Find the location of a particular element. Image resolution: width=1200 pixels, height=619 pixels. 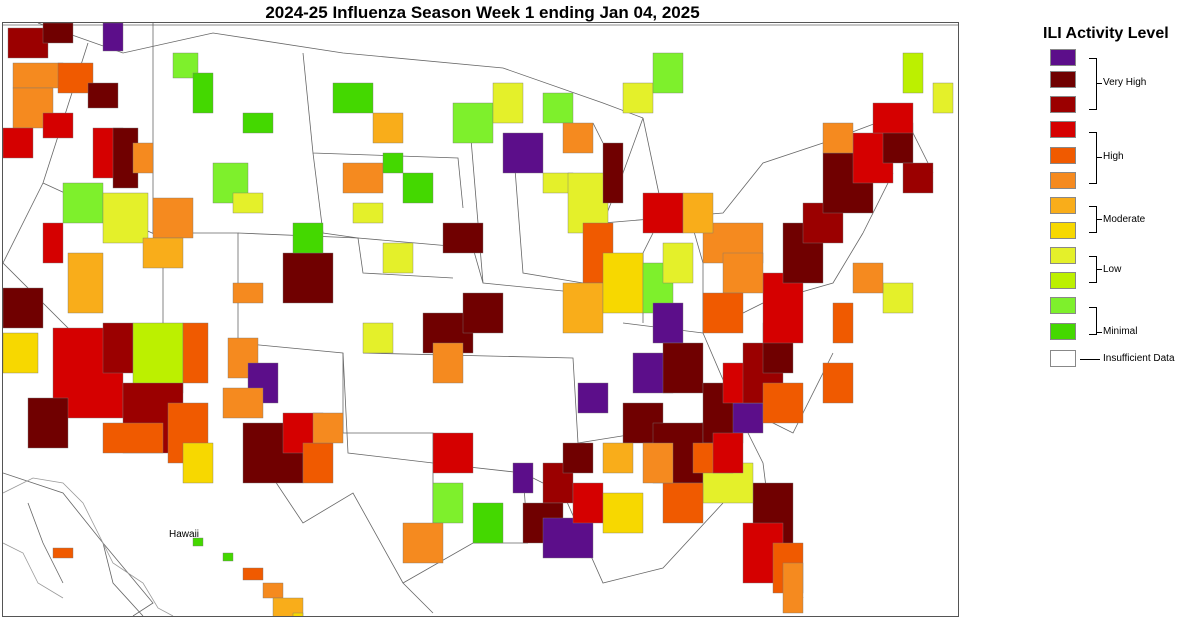

legend-label-high: High is located at coordinates (1113, 156).